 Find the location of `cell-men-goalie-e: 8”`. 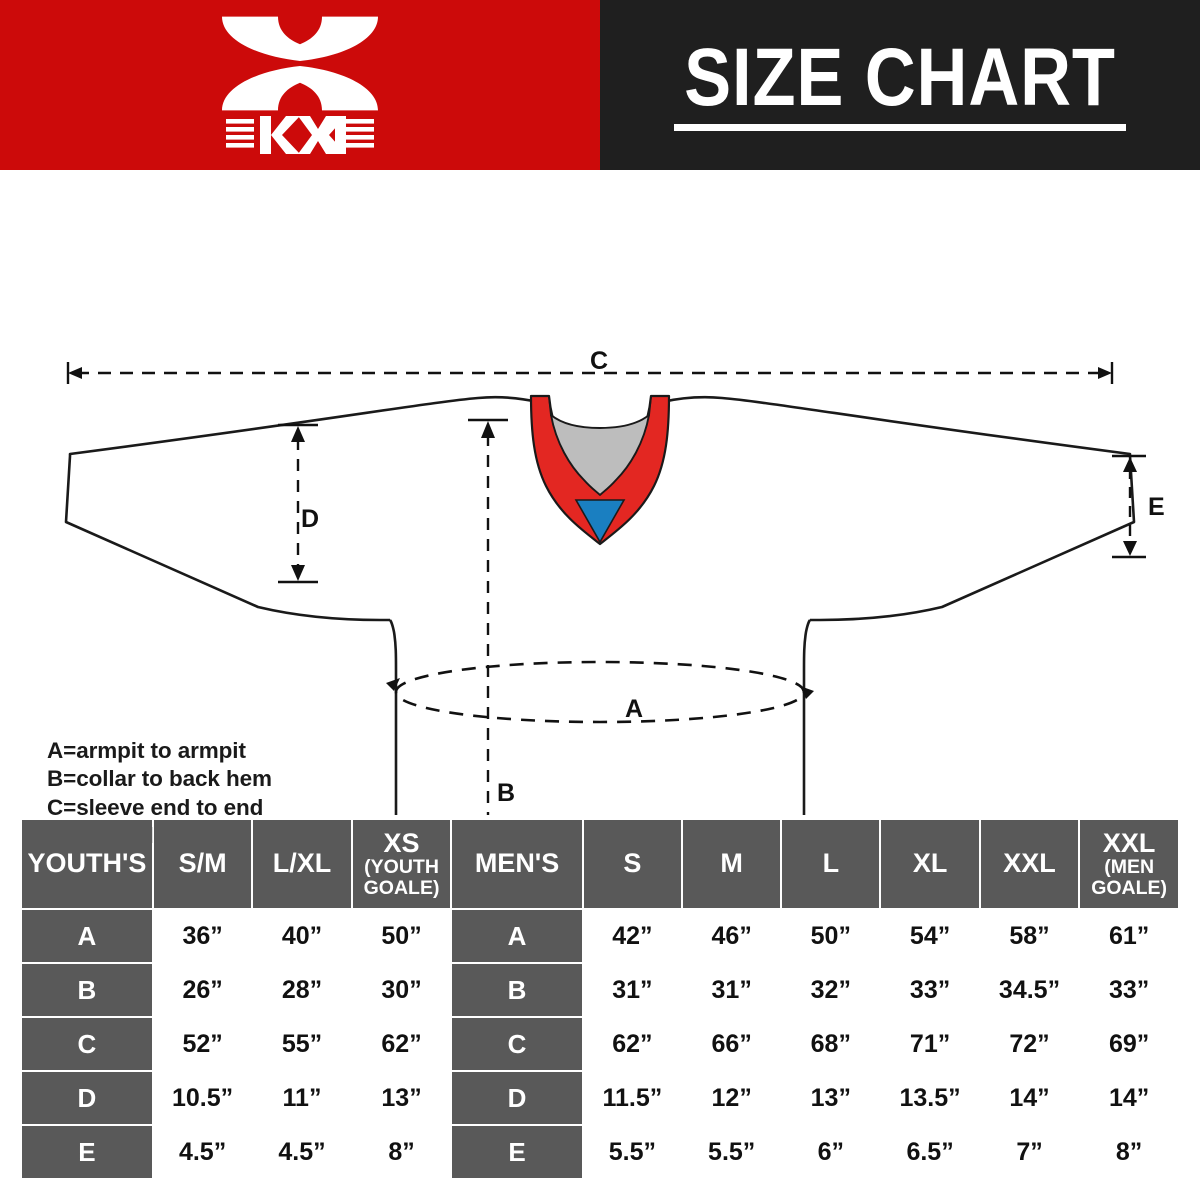

cell-men-goalie-e: 8” is located at coordinates (1129, 1152).